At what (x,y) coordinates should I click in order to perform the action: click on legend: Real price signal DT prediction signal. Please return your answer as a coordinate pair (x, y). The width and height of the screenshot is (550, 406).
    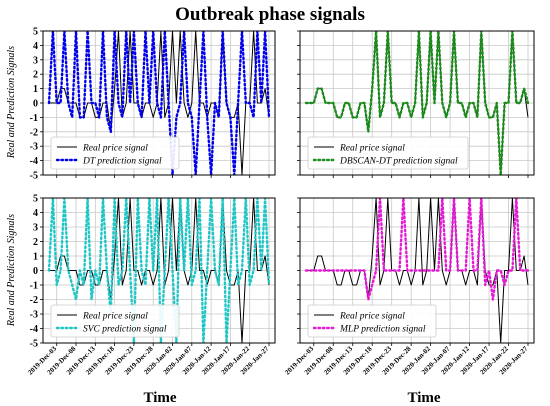
    Looking at the image, I should click on (115, 153).